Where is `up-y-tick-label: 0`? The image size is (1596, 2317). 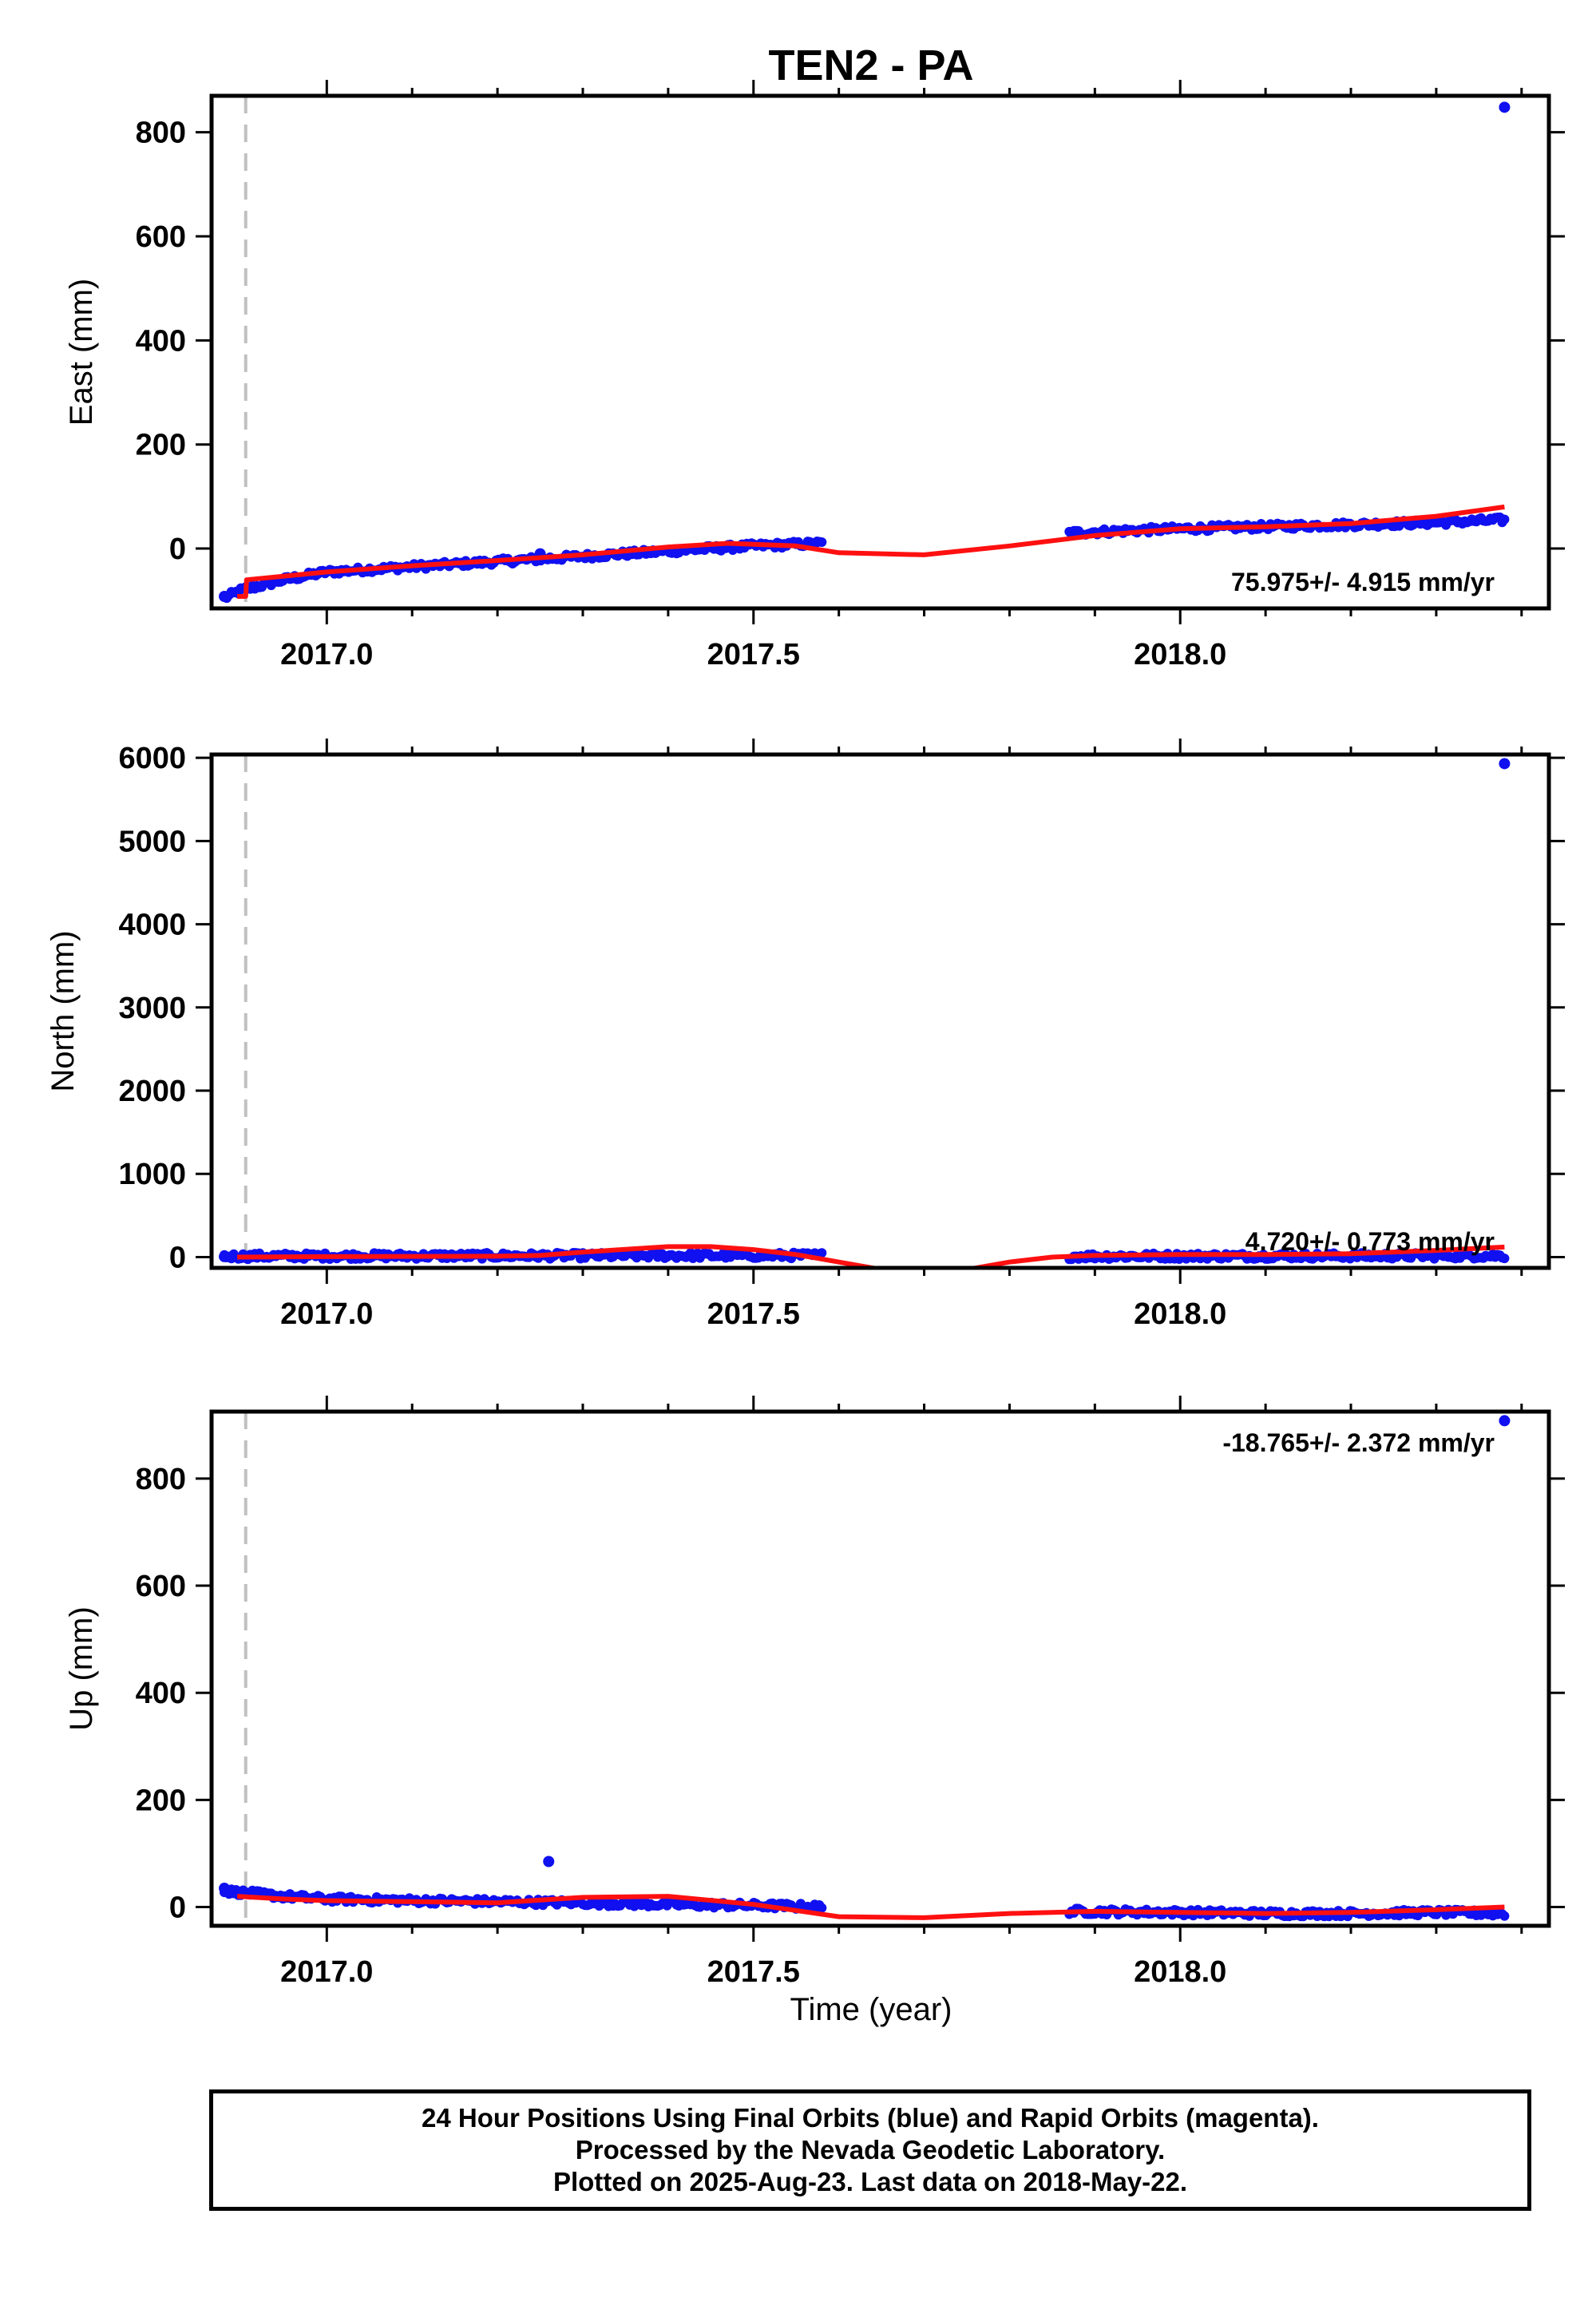
up-y-tick-label: 0 is located at coordinates (177, 1908).